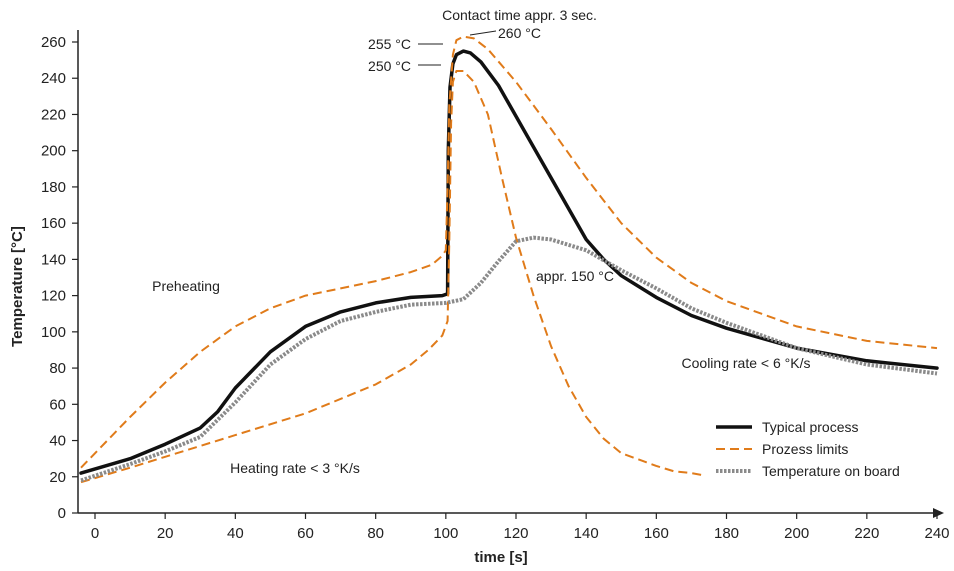 The height and width of the screenshot is (571, 954). I want to click on legend-item: Prozess limits, so click(782, 449).